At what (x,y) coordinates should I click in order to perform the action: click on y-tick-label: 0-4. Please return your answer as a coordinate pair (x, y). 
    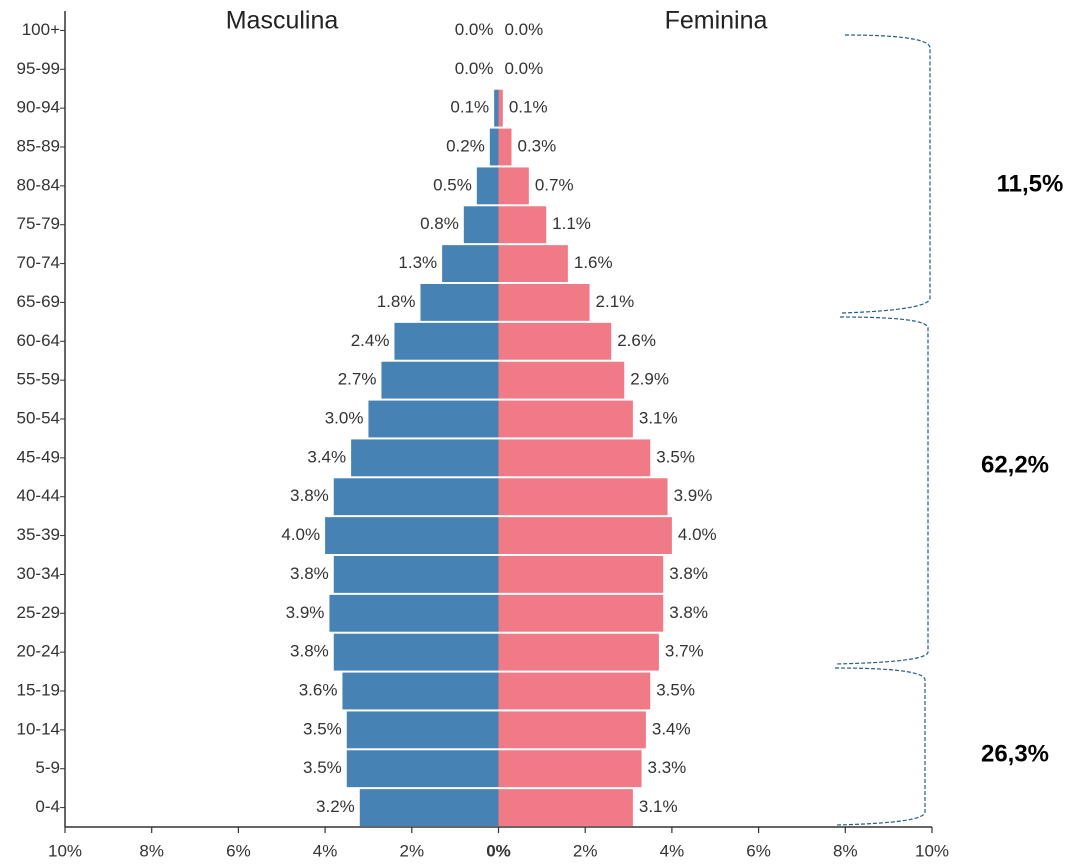
    Looking at the image, I should click on (47, 806).